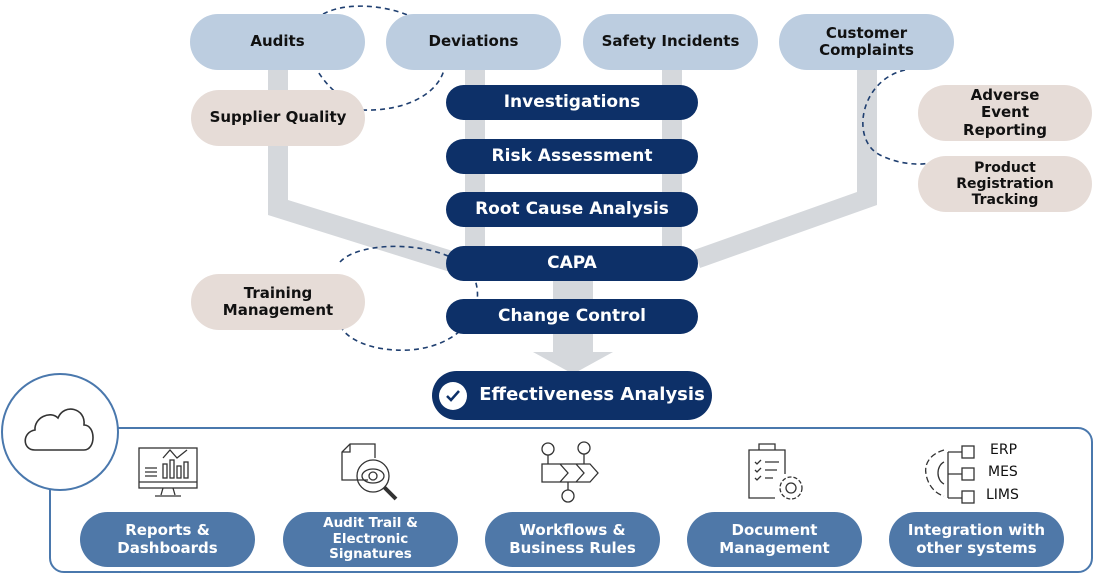 This screenshot has height=578, width=1098. I want to click on source-deviations: Deviations, so click(473, 42).